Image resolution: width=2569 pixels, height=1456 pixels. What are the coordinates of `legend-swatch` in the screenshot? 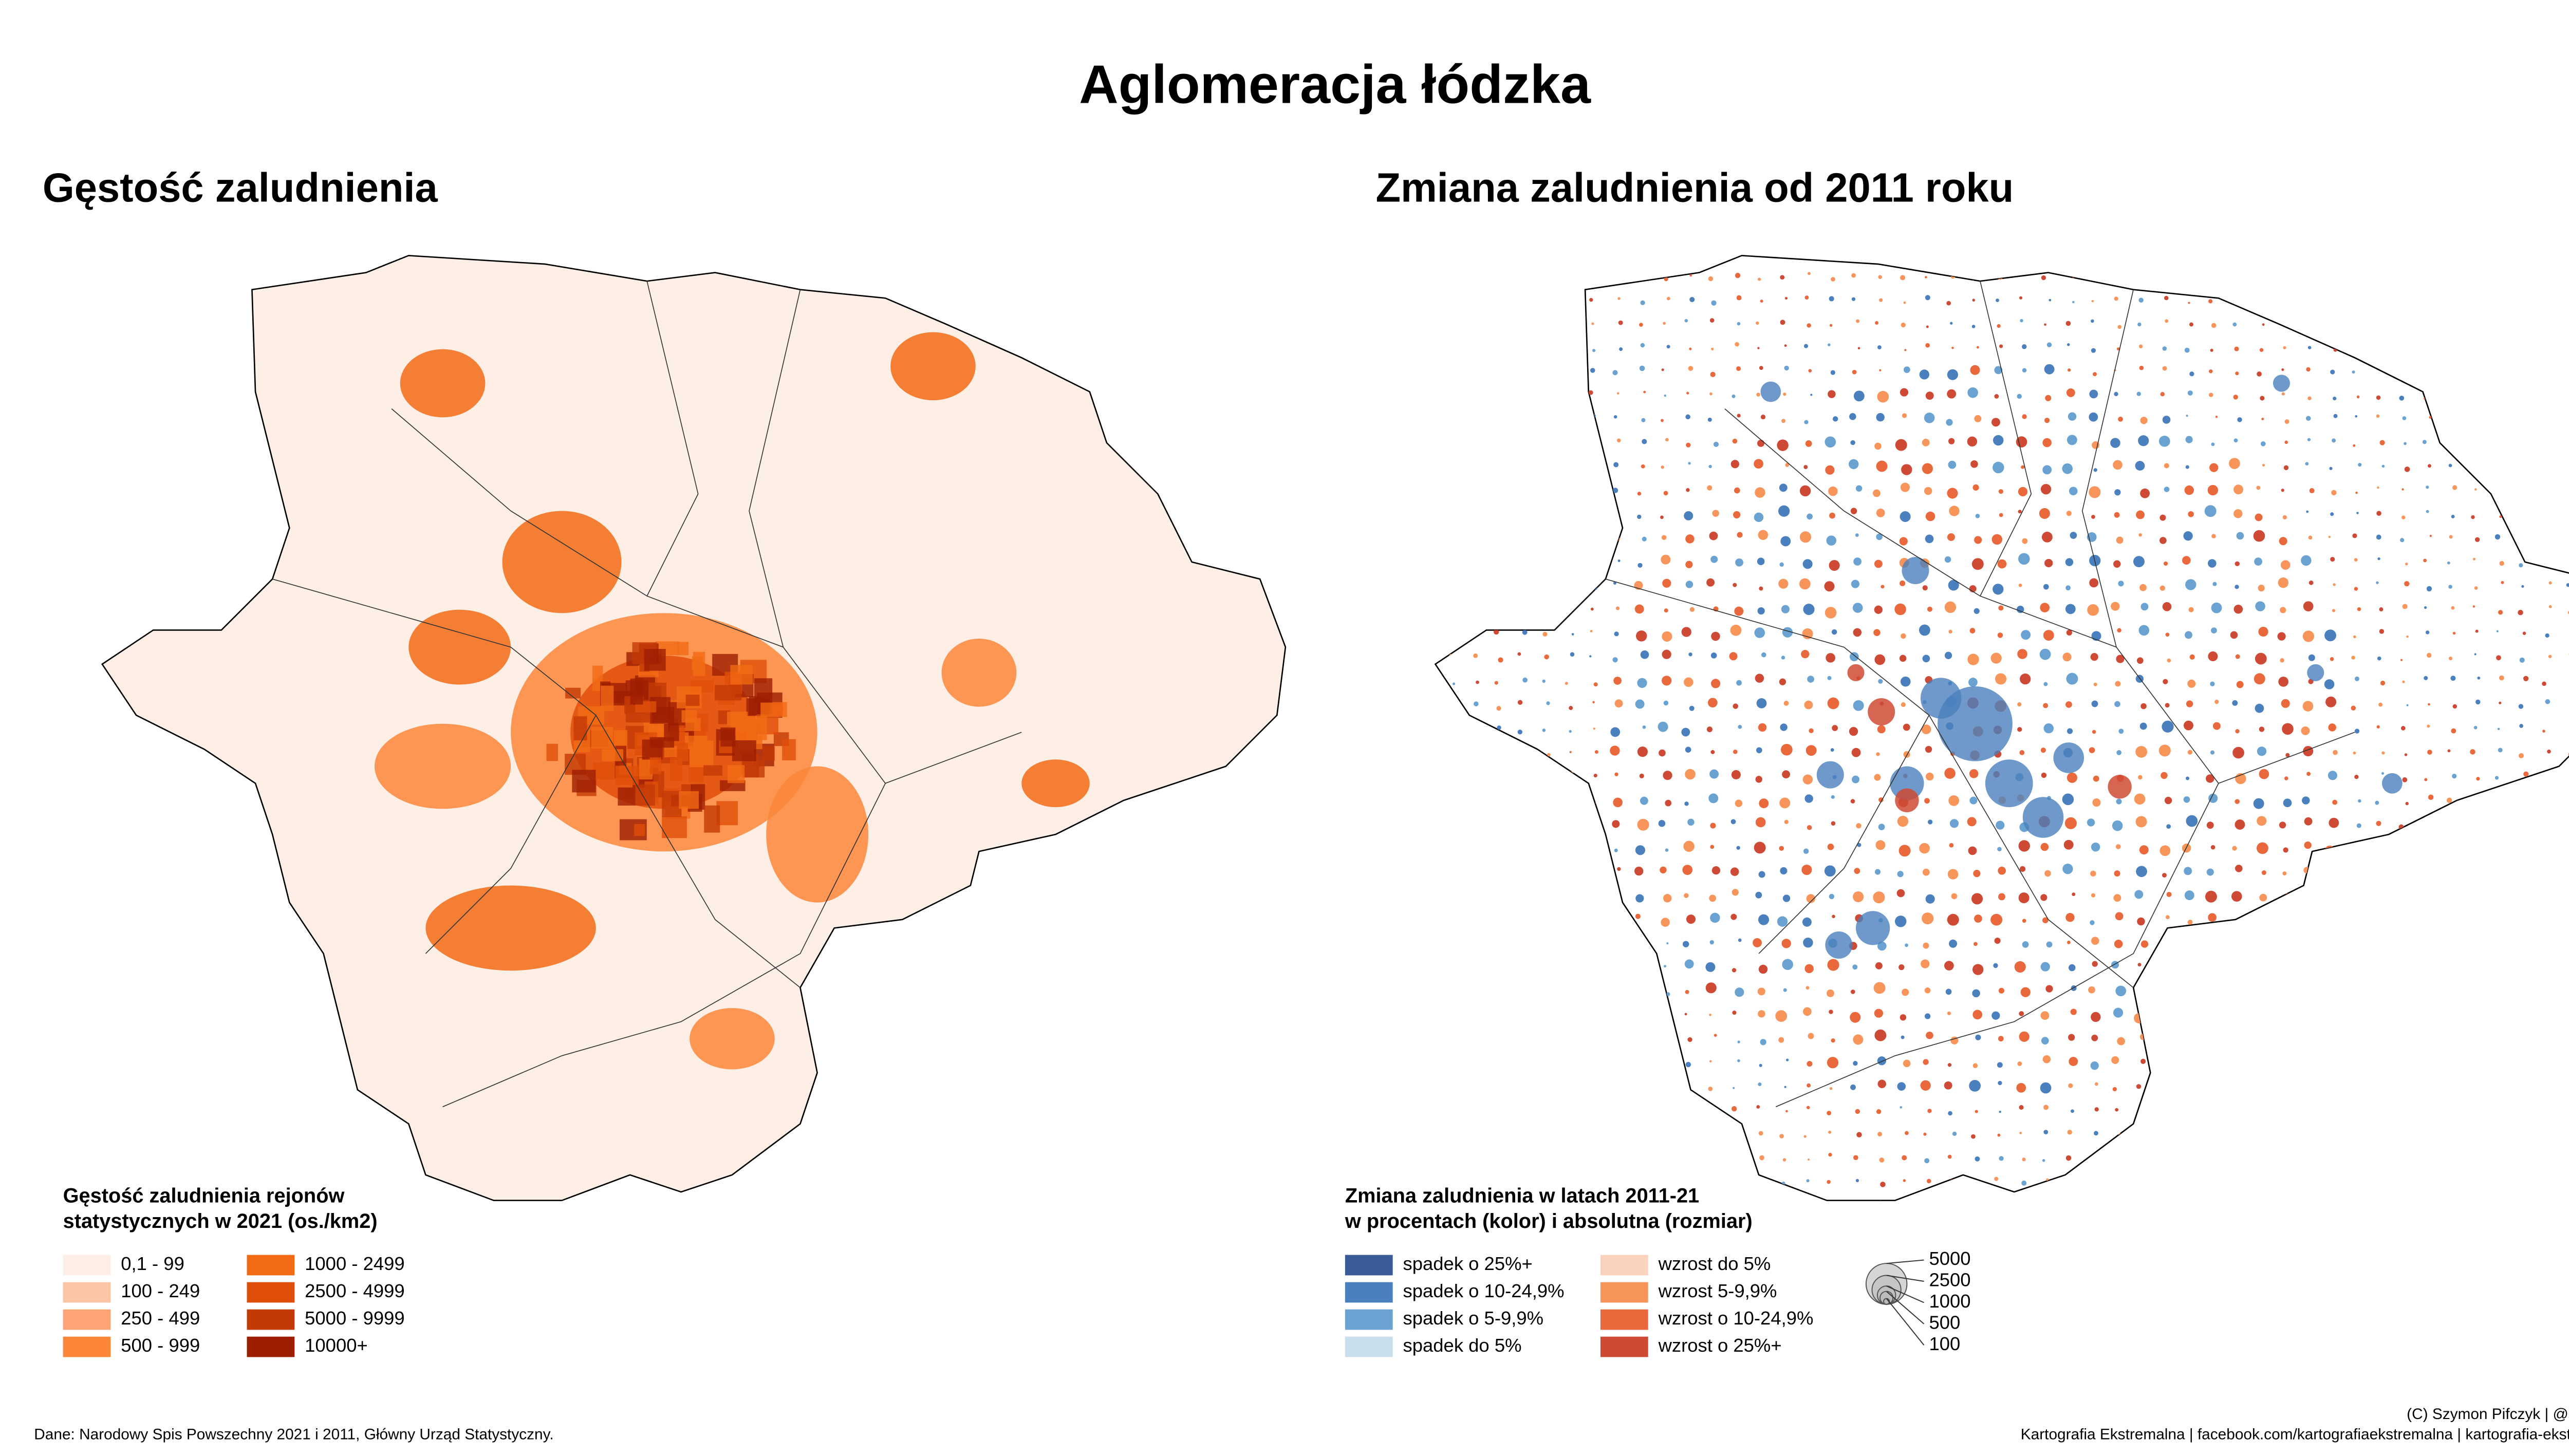 It's located at (87, 1265).